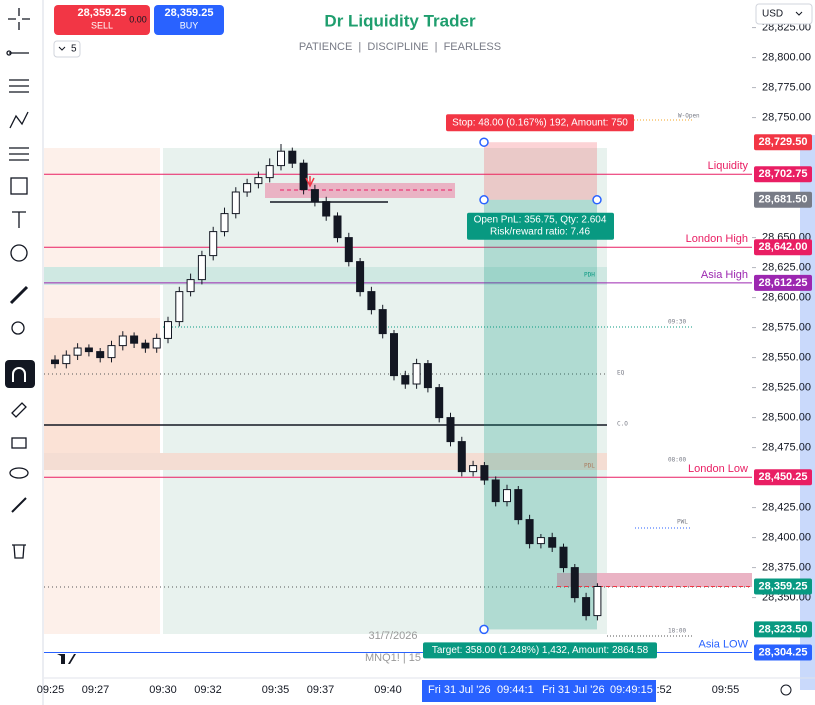 The height and width of the screenshot is (705, 815). Describe the element at coordinates (786, 598) in the screenshot. I see `y-tick-label: 28,350.00` at that location.